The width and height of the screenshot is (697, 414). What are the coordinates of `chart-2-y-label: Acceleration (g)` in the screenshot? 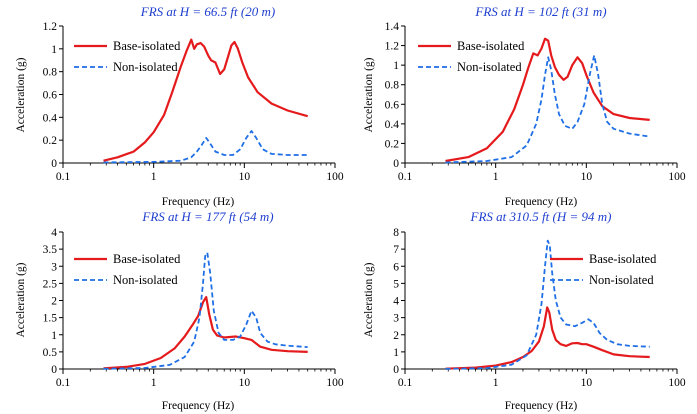 It's located at (369, 94).